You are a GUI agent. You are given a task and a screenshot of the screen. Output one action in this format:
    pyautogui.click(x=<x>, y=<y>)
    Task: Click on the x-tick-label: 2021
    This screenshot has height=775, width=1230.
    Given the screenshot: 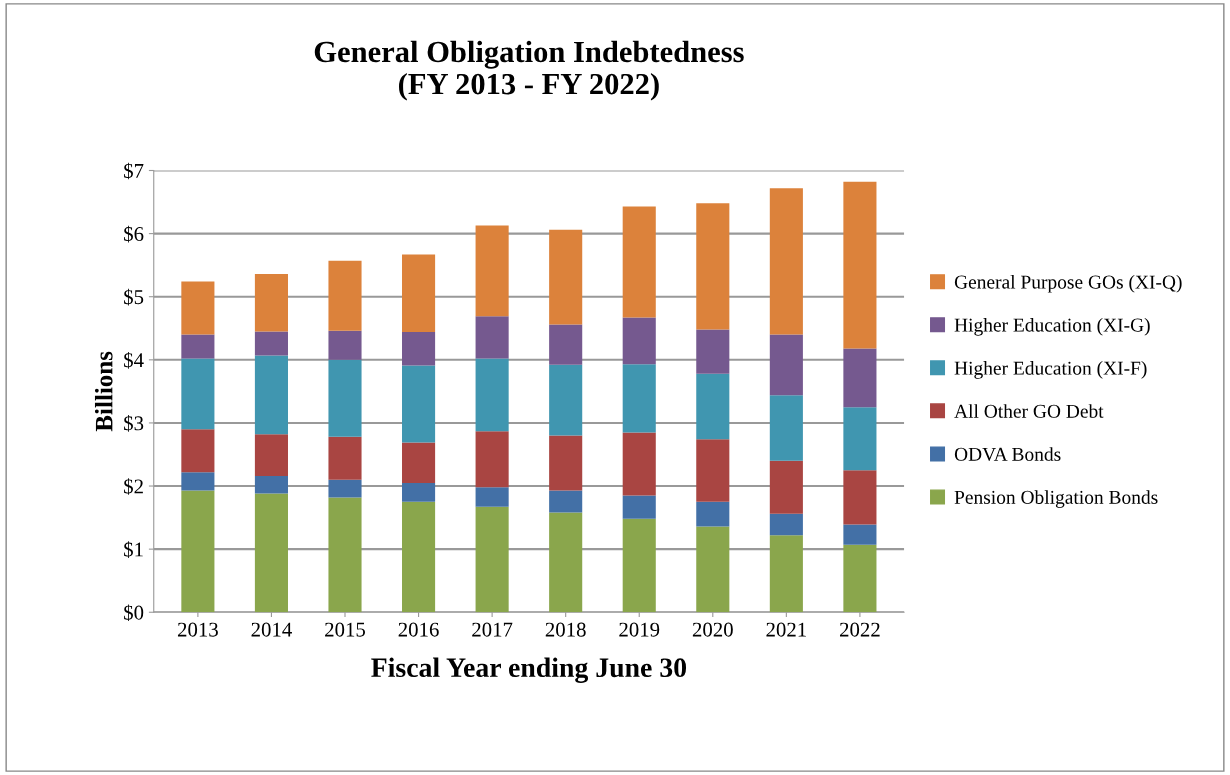 What is the action you would take?
    pyautogui.click(x=786, y=629)
    